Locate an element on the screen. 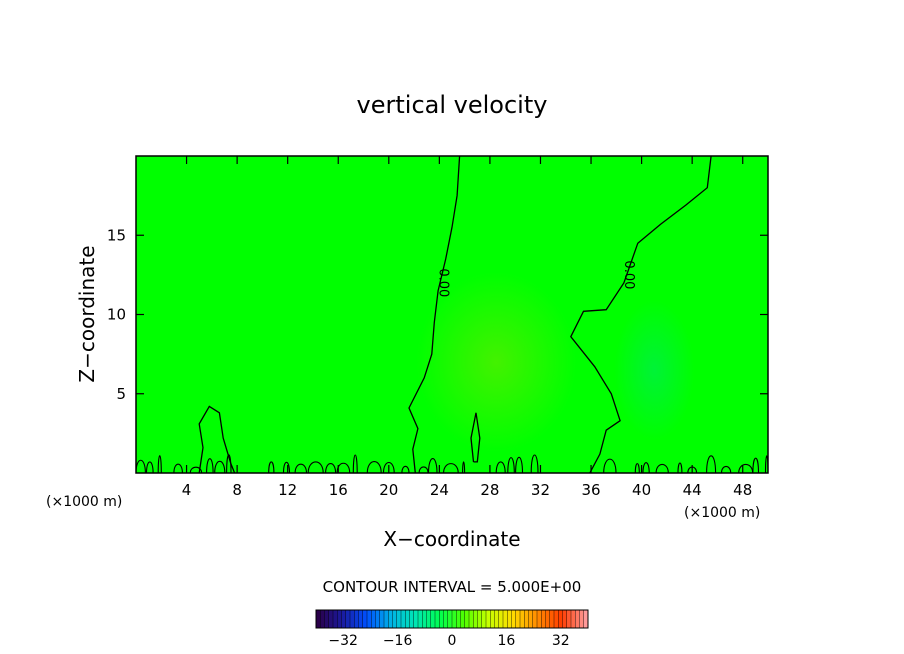  x-tick-label: 12 is located at coordinates (287, 490).